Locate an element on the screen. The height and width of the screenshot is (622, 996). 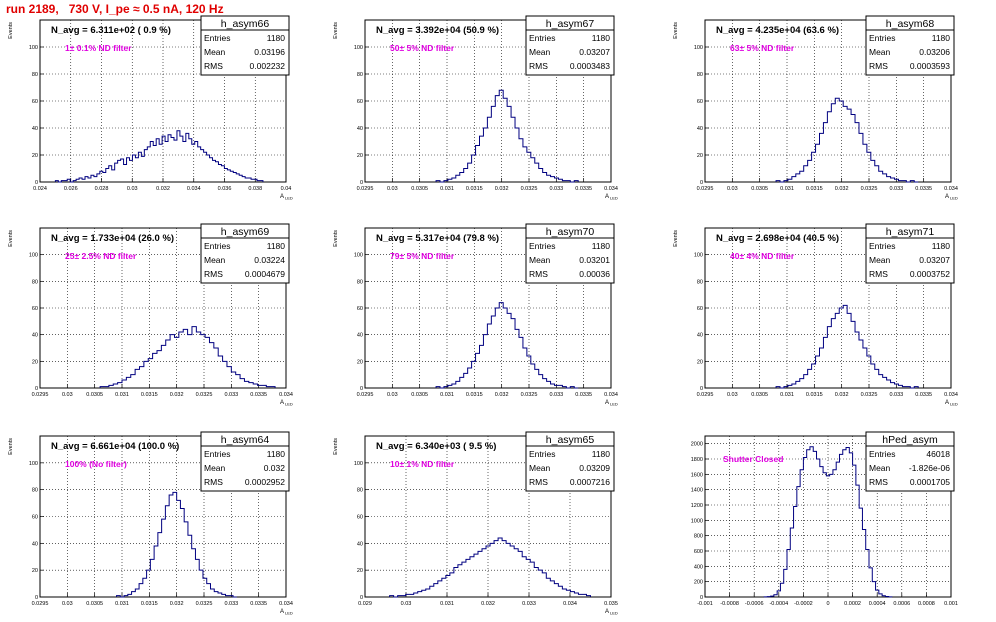
histogram-name: h_asym64 is located at coordinates (245, 440).